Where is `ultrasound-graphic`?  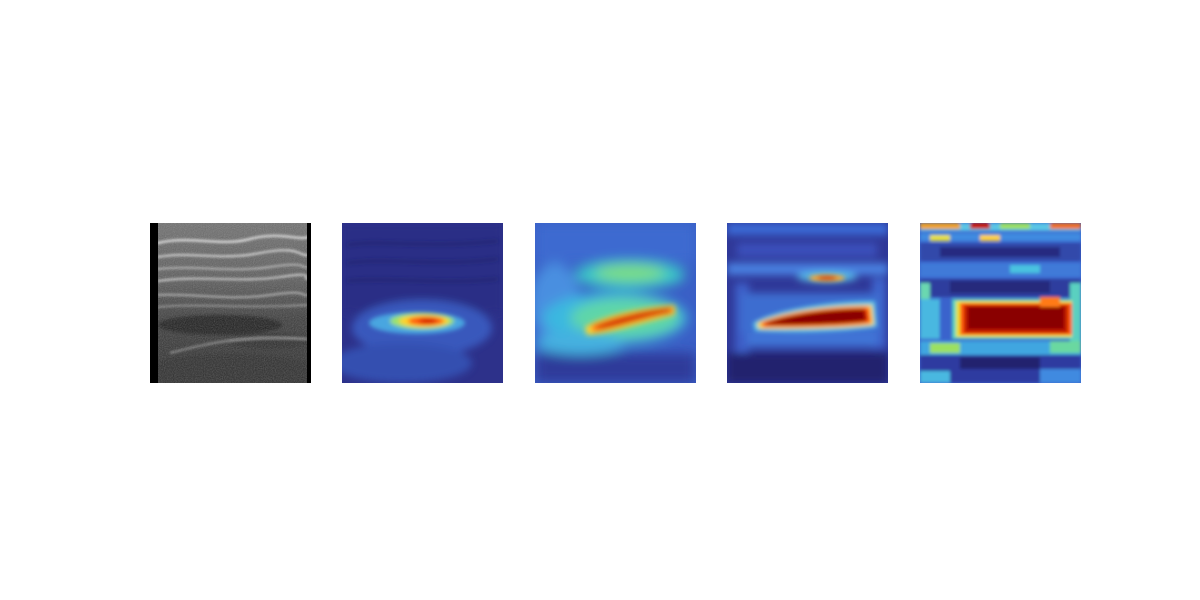
ultrasound-graphic is located at coordinates (230, 303).